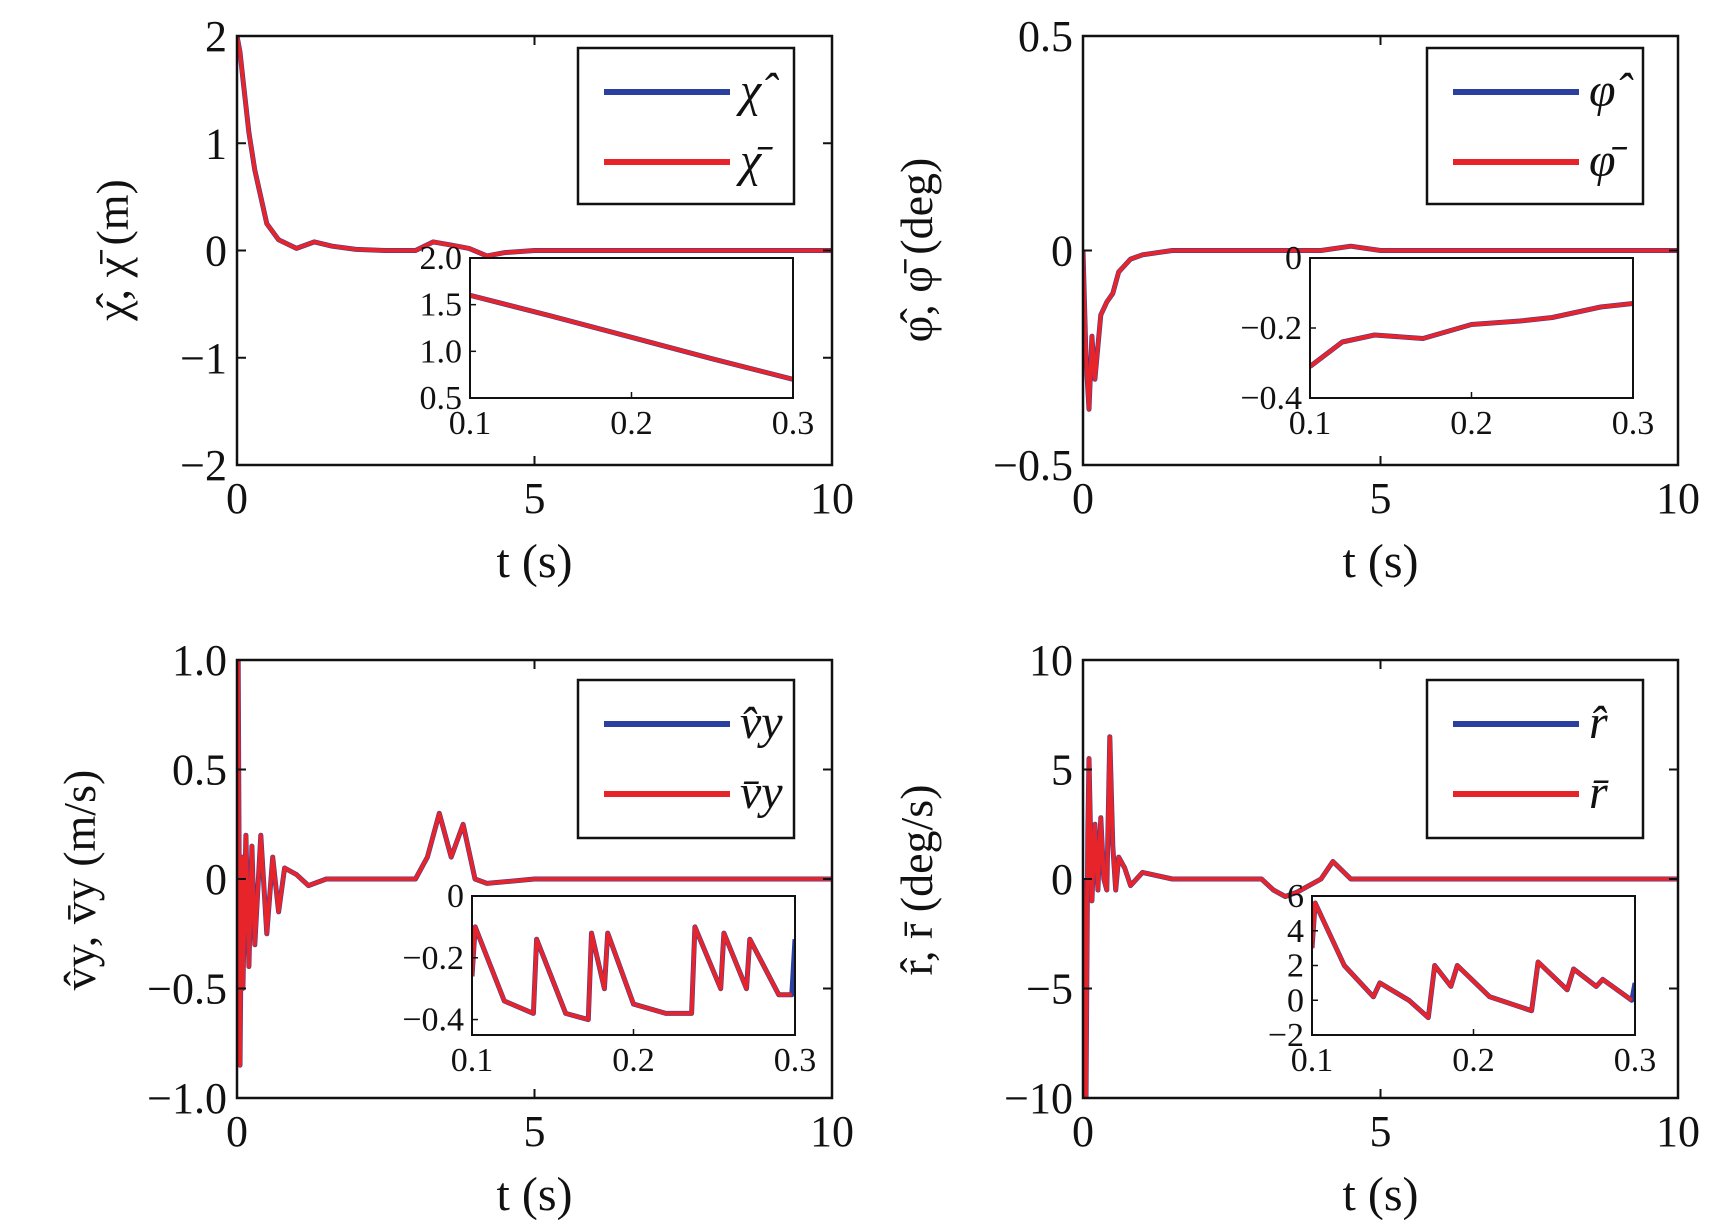  What do you see at coordinates (112, 250) in the screenshot?
I see `y-axis-label: χ̂, χ̄ (m)` at bounding box center [112, 250].